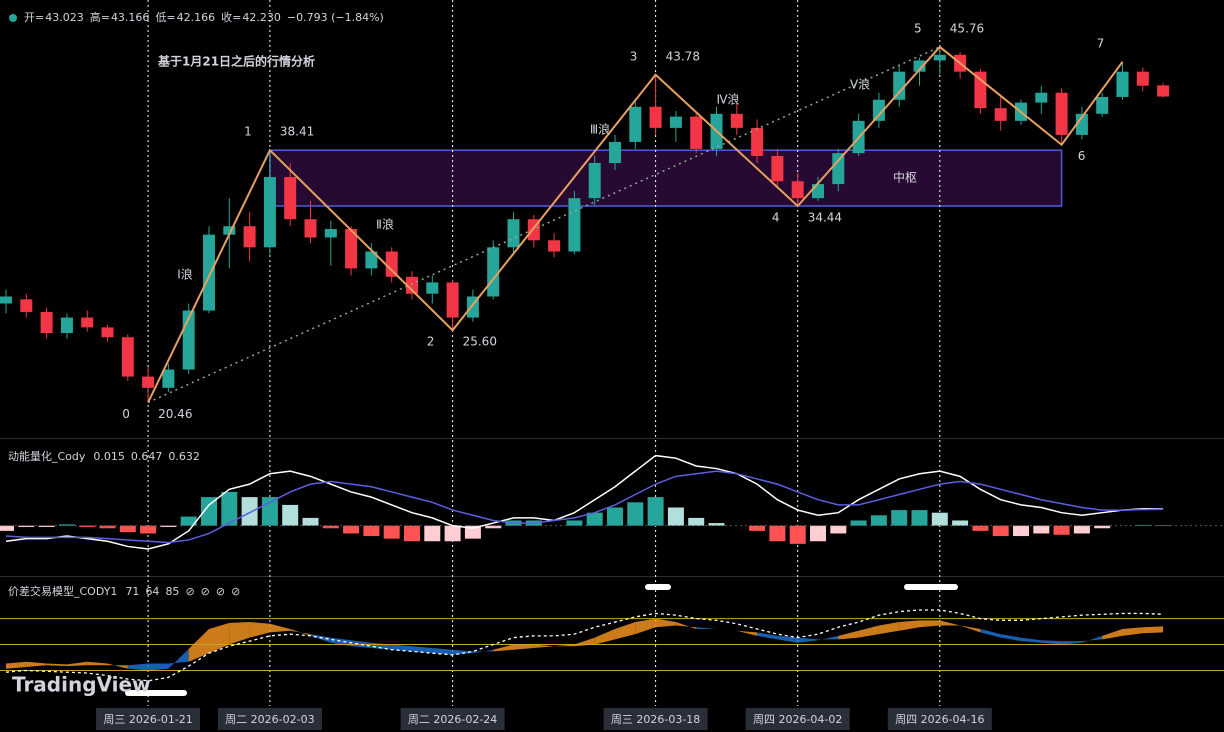 The height and width of the screenshot is (732, 1224). I want to click on indicator-value: 0.647, so click(147, 456).